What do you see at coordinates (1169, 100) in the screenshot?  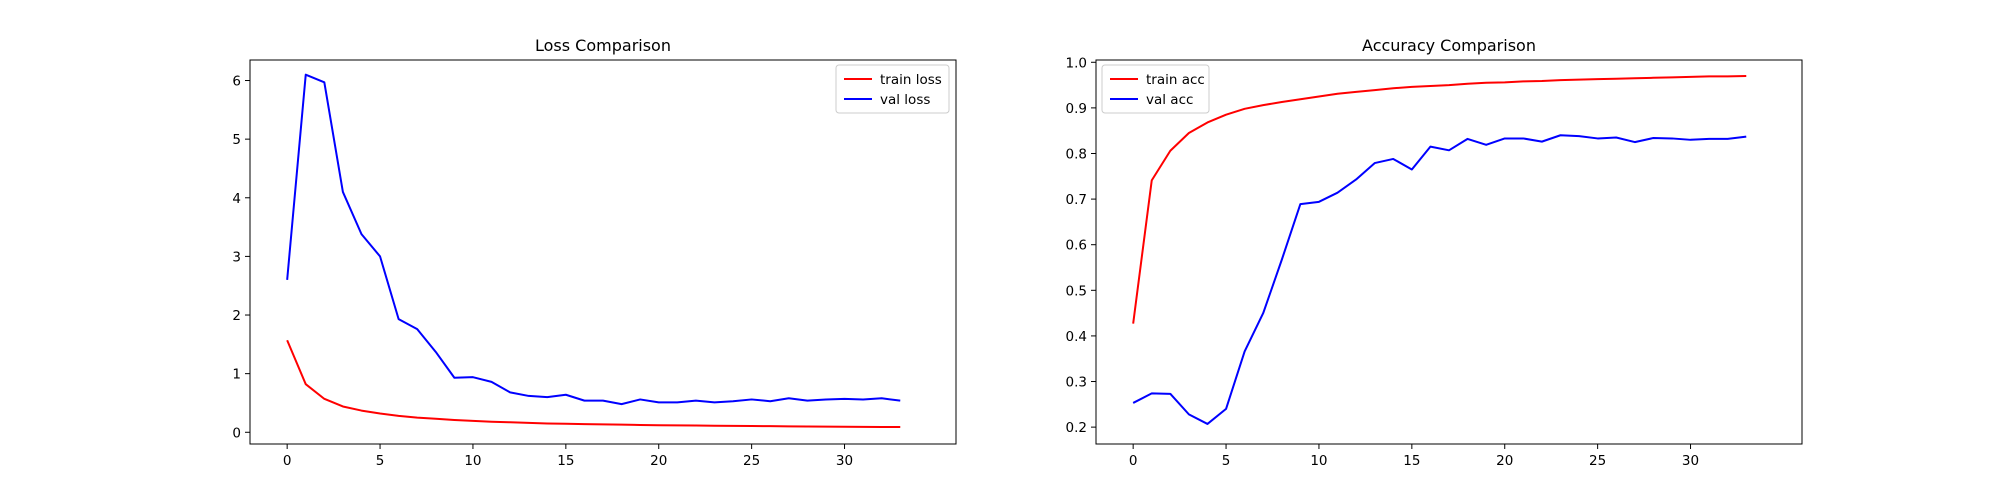 I see `legend-label: val acc` at bounding box center [1169, 100].